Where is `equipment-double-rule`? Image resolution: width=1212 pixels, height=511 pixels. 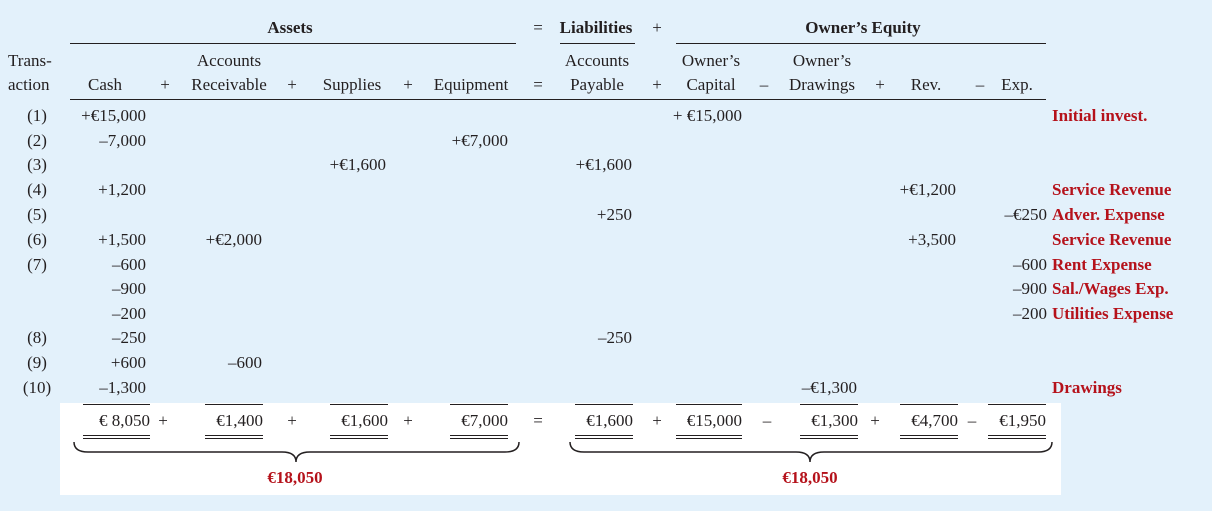
equipment-double-rule is located at coordinates (479, 437).